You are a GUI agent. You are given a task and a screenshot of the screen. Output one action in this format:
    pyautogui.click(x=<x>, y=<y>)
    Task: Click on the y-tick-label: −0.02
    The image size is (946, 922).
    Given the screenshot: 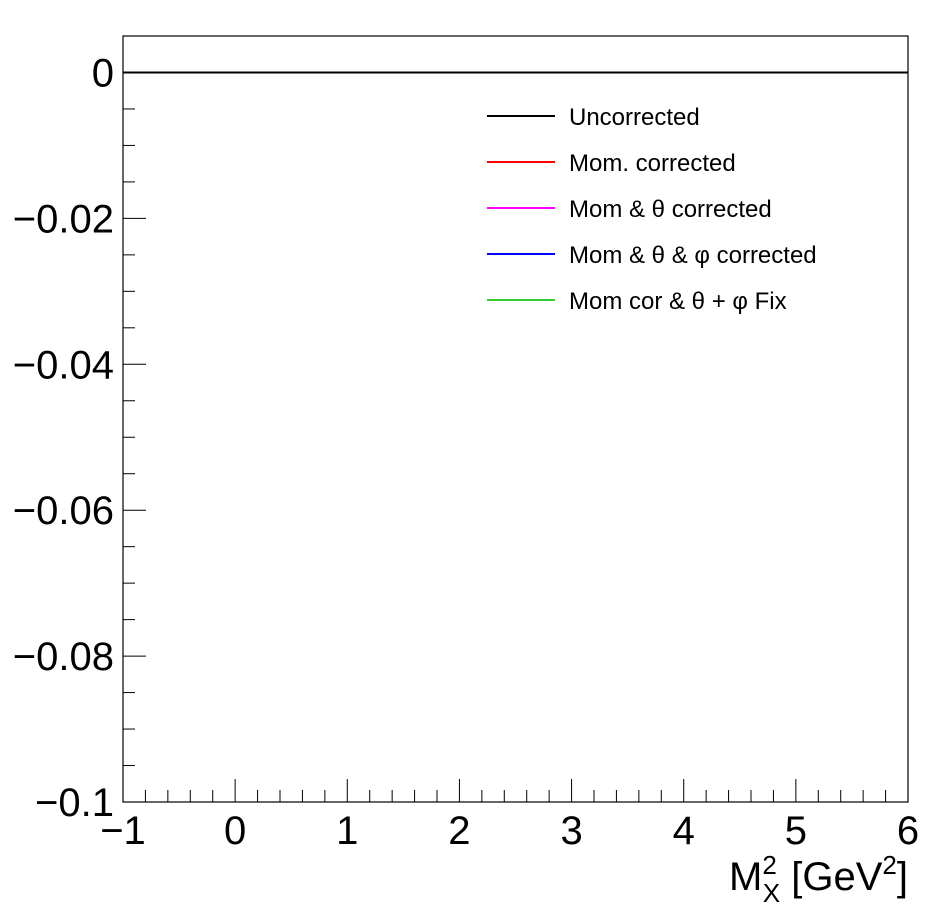 What is the action you would take?
    pyautogui.click(x=63, y=219)
    